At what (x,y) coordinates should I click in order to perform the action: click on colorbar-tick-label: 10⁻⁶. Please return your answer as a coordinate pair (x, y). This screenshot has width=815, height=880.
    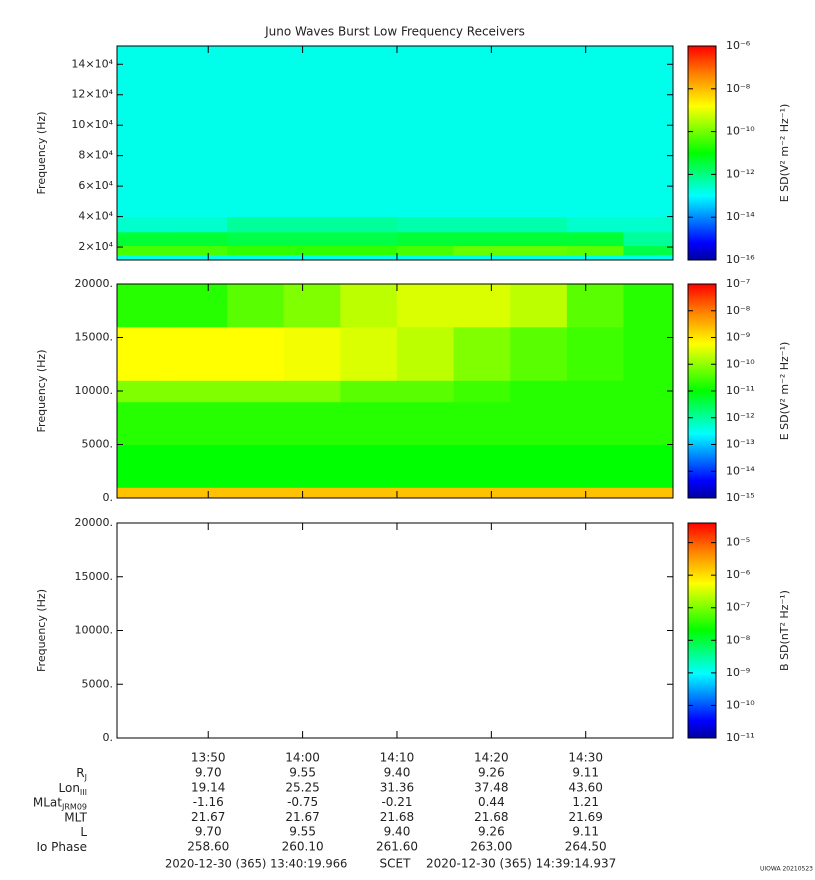
    Looking at the image, I should click on (738, 574).